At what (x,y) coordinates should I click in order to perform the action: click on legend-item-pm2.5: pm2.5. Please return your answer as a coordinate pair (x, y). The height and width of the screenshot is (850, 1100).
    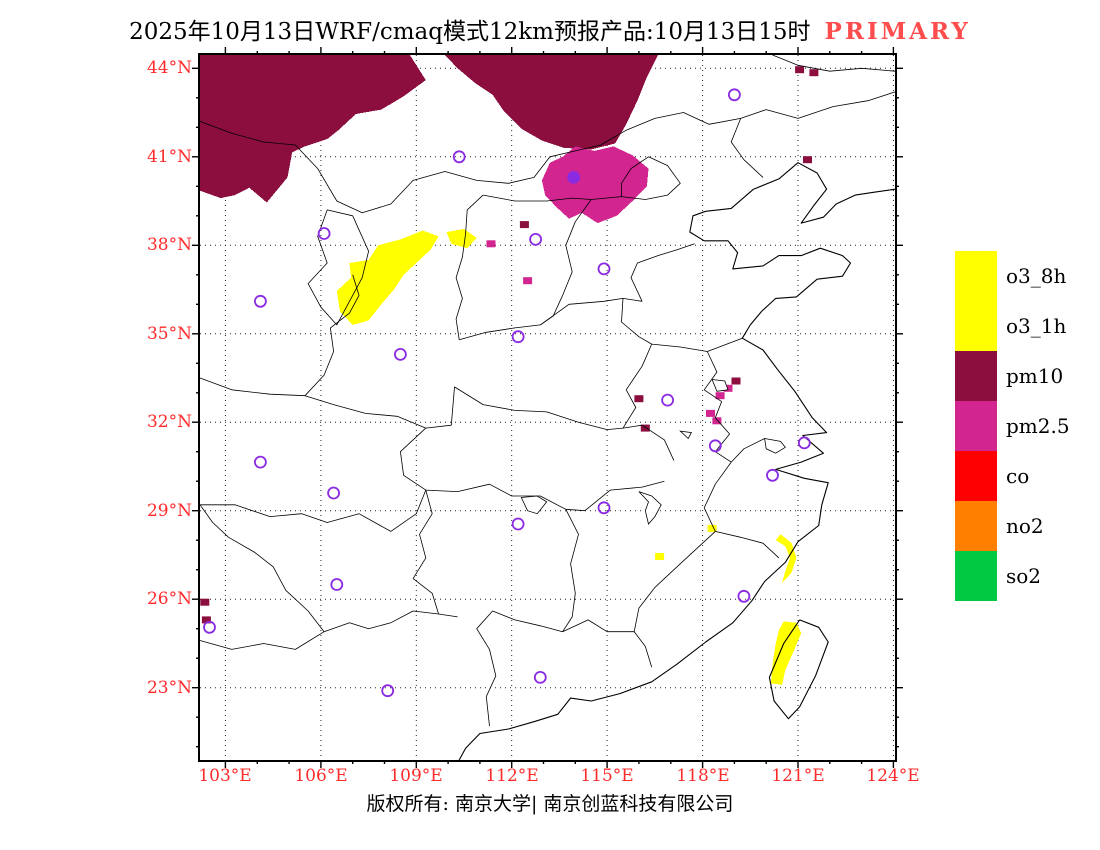
    Looking at the image, I should click on (1027, 426).